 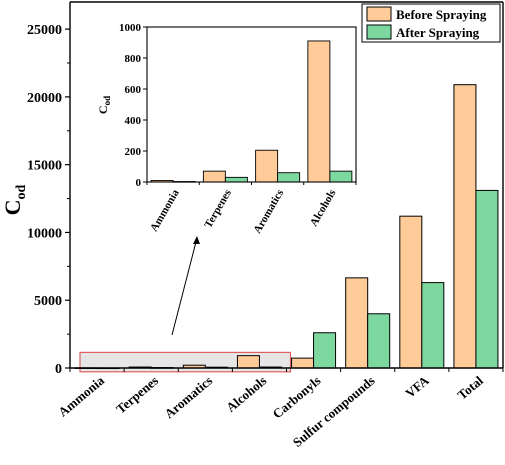 I want to click on legend-swatch-after, so click(x=379, y=32).